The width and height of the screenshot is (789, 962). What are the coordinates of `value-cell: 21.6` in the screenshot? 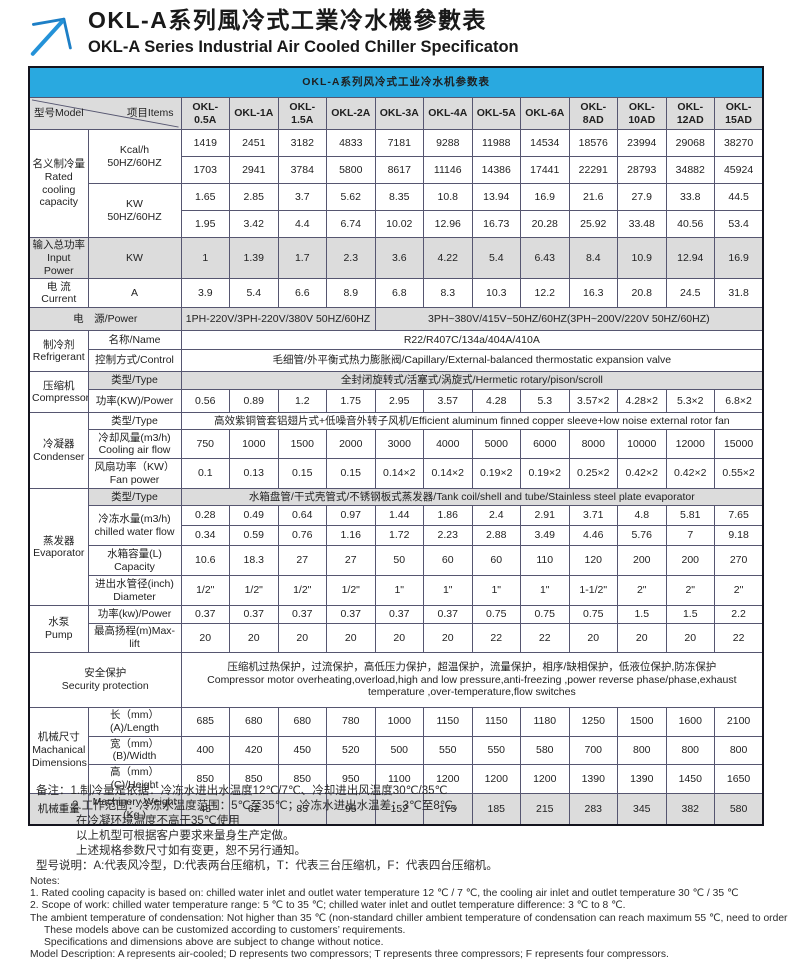 It's located at (593, 197).